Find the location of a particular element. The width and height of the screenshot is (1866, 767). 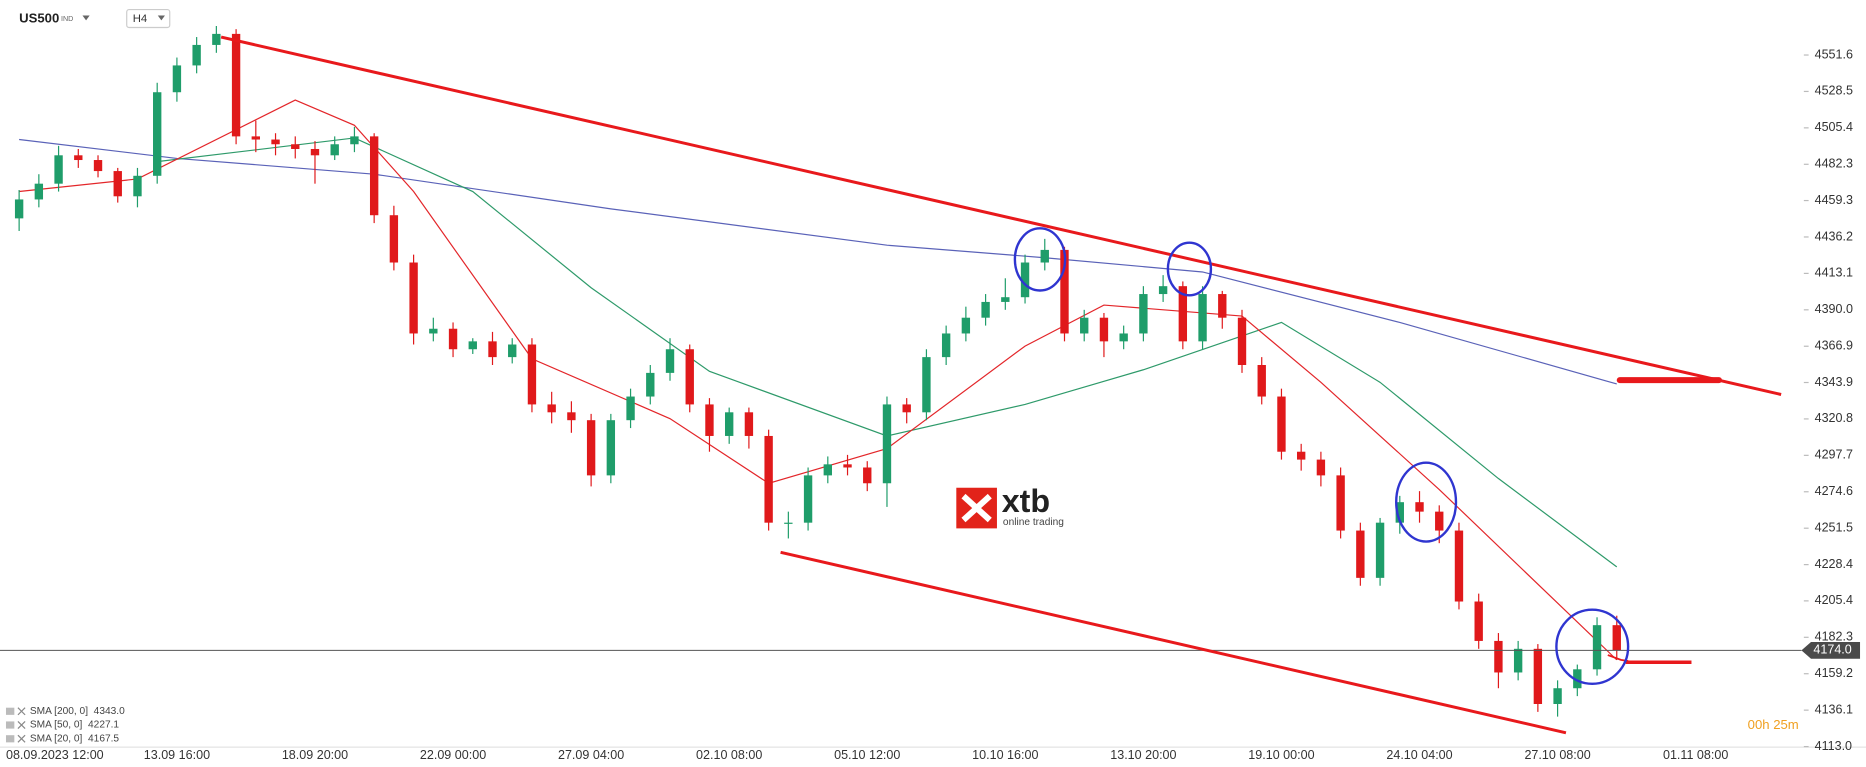

y-tick-label: 4274.6 is located at coordinates (1834, 491).